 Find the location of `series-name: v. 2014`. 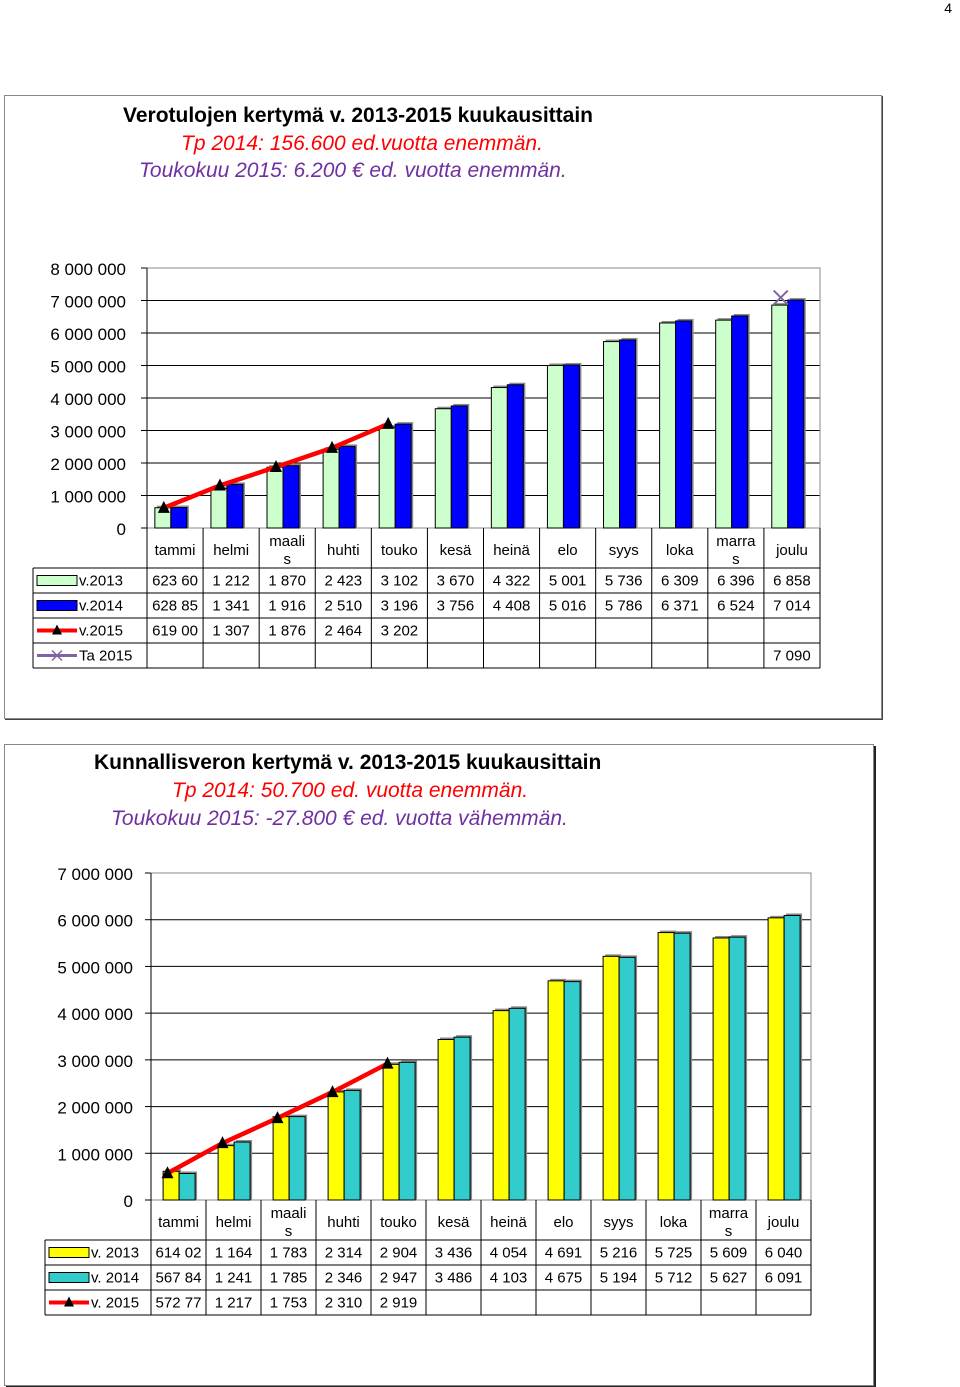

series-name: v. 2014 is located at coordinates (115, 1278).